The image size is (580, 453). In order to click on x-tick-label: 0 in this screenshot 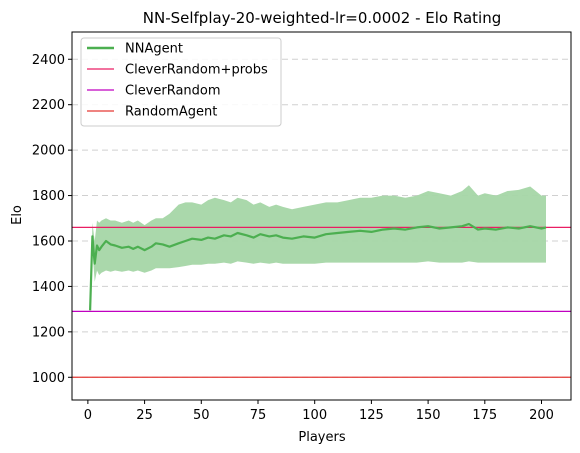, I will do `click(88, 415)`.